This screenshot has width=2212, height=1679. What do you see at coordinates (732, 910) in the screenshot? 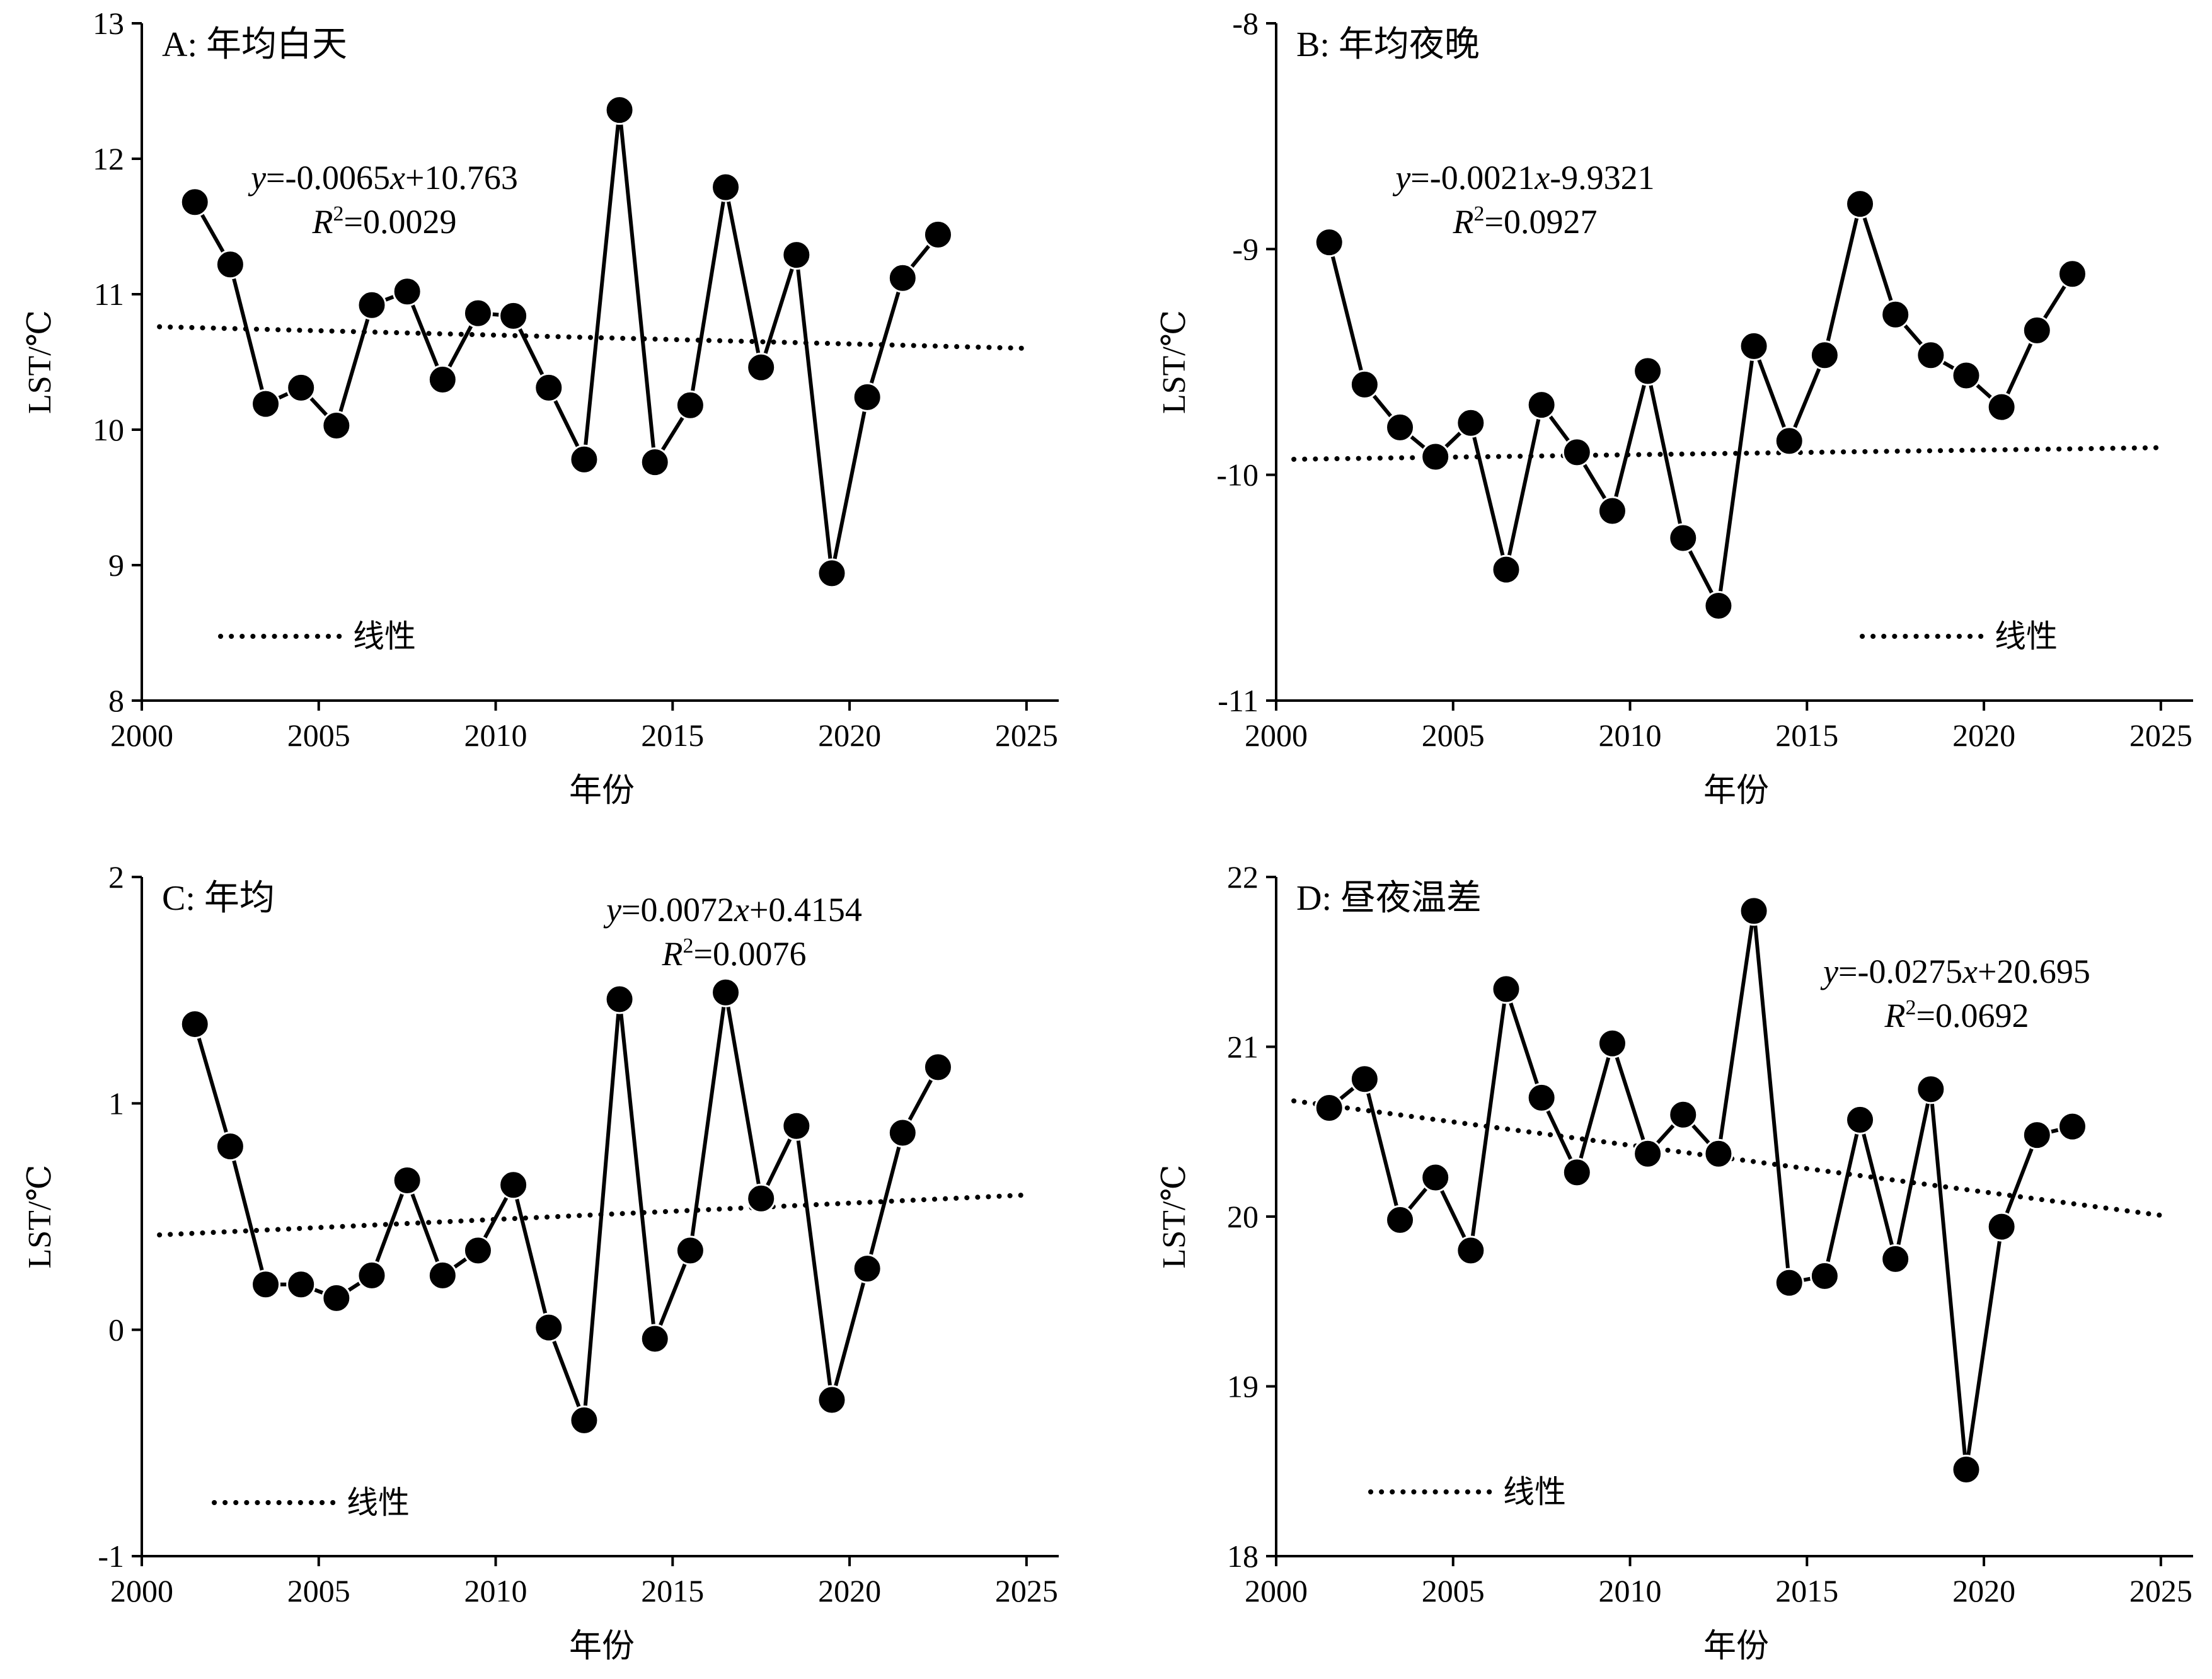
I see `panel-c-regression-equation: y=0.0072x+0.4154` at bounding box center [732, 910].